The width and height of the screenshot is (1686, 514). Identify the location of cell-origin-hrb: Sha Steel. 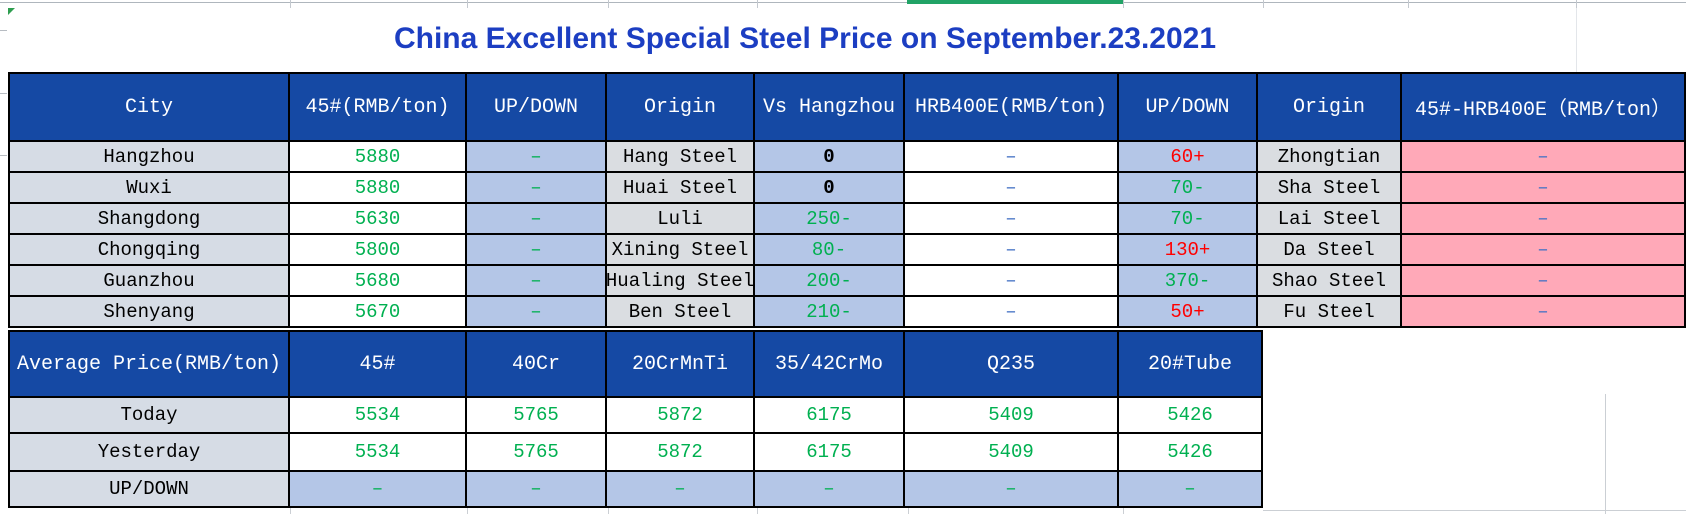
(1329, 187).